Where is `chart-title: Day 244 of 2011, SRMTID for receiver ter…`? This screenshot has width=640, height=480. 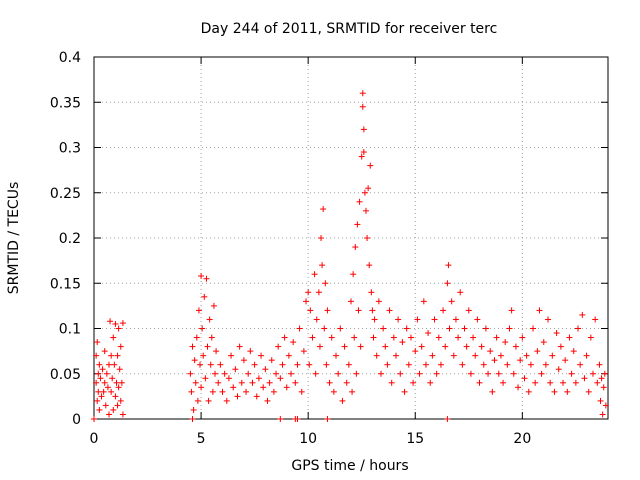
chart-title: Day 244 of 2011, SRMTID for receiver ter… is located at coordinates (349, 29).